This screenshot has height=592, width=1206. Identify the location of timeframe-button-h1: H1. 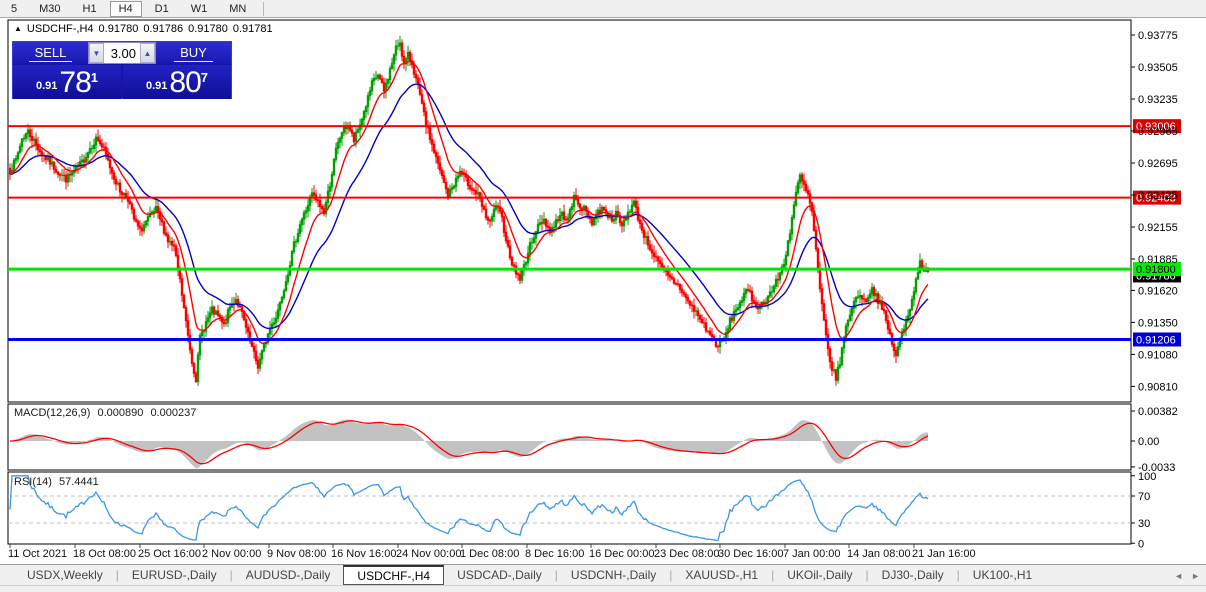
(89, 8).